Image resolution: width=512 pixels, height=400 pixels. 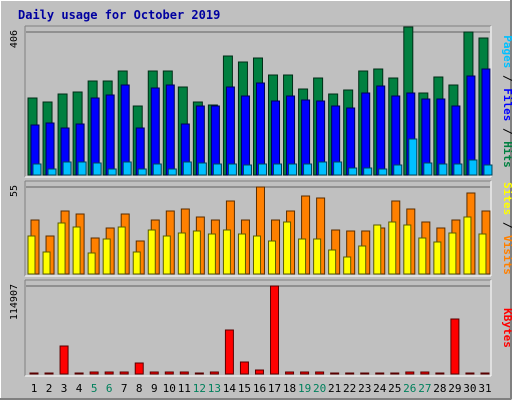 What do you see at coordinates (409, 388) in the screenshot?
I see `x-tick-day-26: 26` at bounding box center [409, 388].